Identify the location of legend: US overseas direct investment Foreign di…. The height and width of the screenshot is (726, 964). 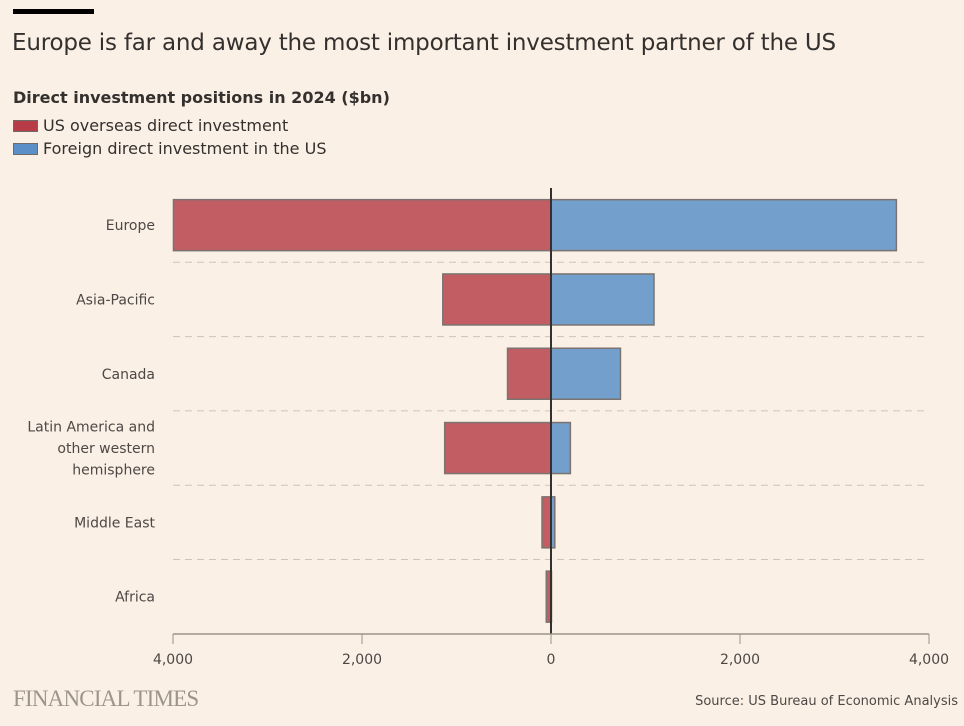
(169, 137).